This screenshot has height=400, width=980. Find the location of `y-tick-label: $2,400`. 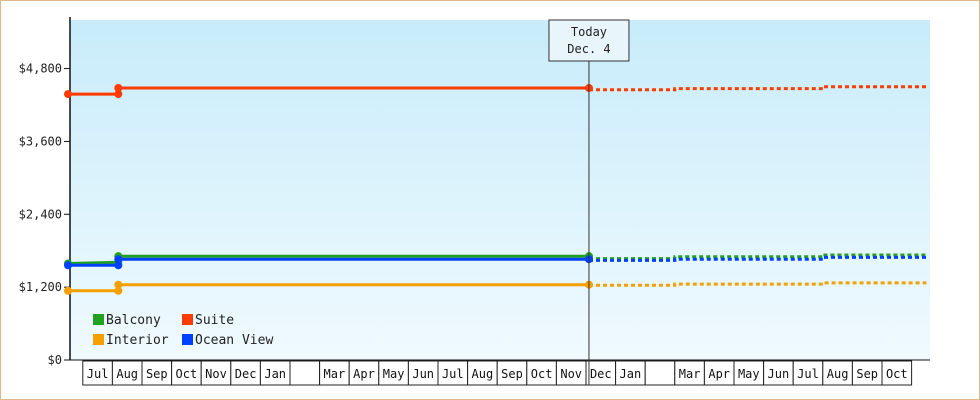

y-tick-label: $2,400 is located at coordinates (40, 214).